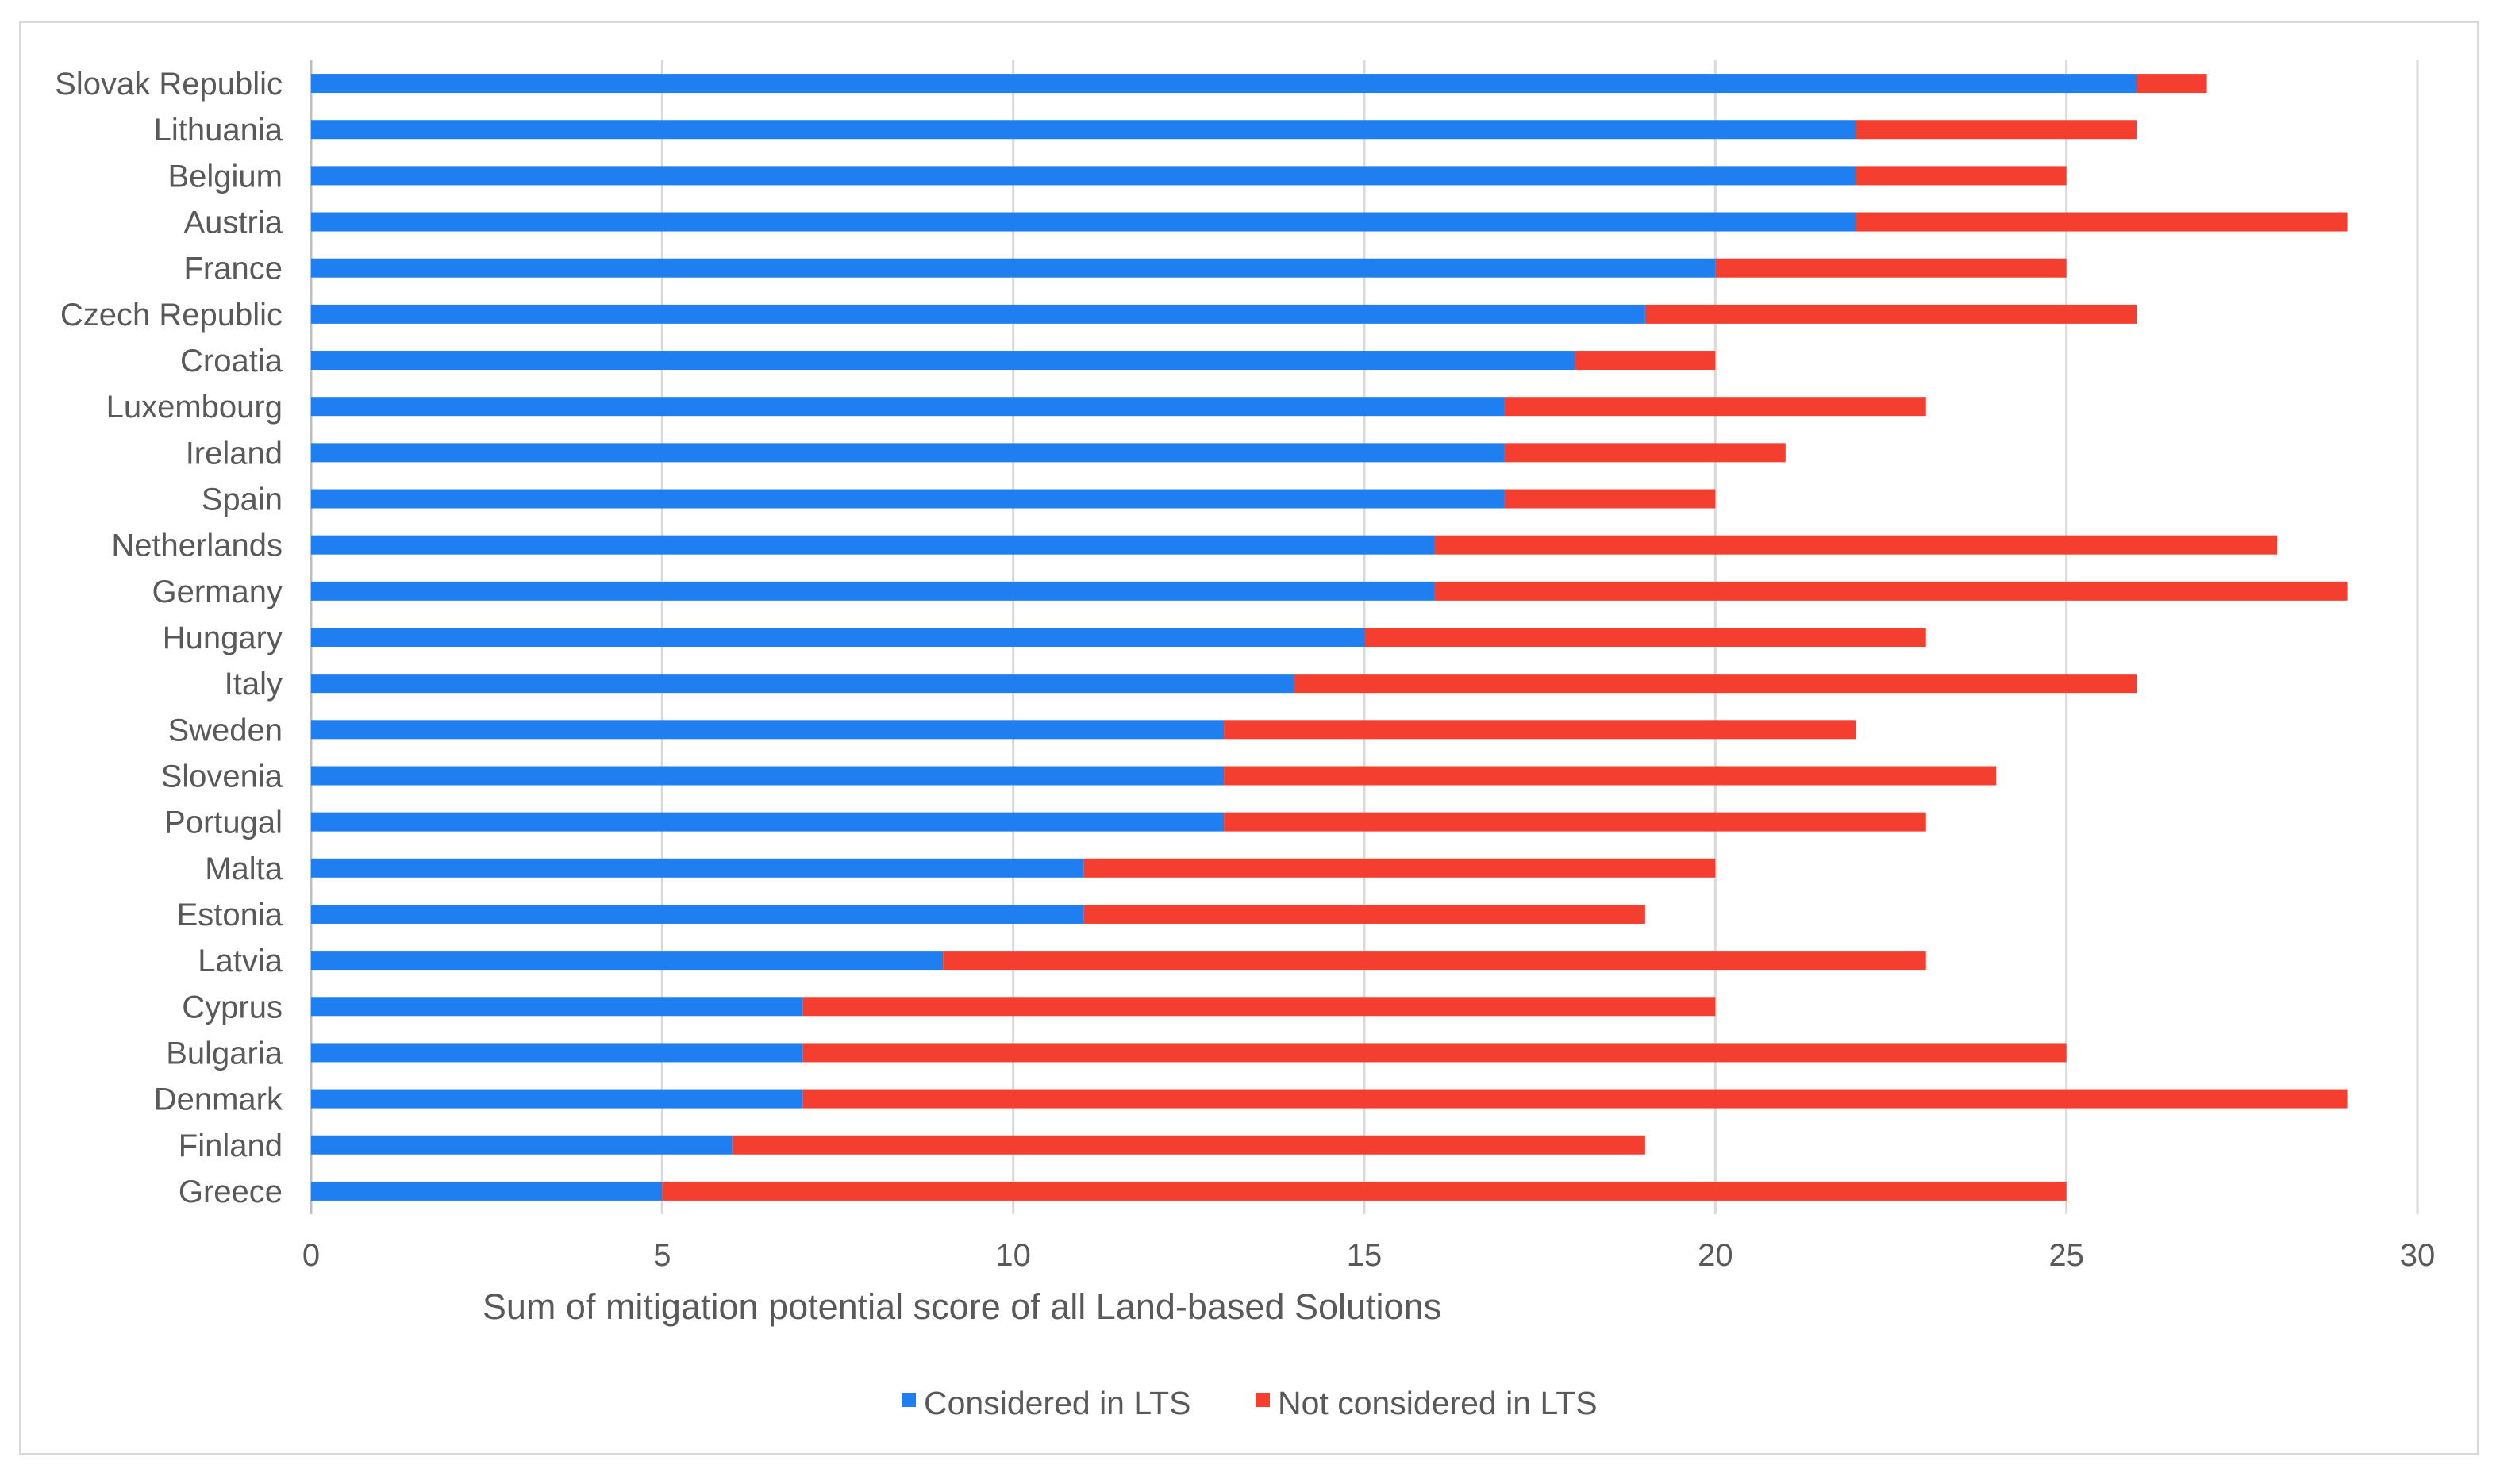 The height and width of the screenshot is (1484, 2500). What do you see at coordinates (242, 499) in the screenshot?
I see `category-label: Spain` at bounding box center [242, 499].